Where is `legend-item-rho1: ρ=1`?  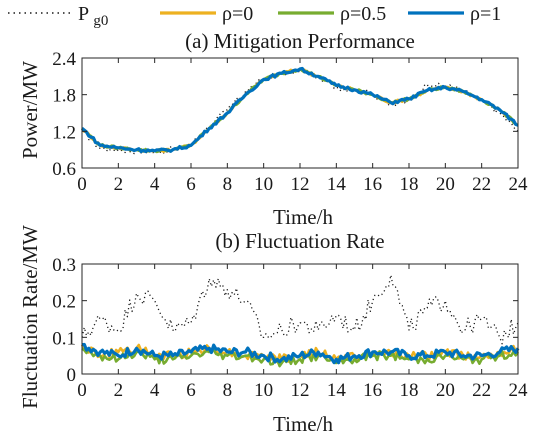 legend-item-rho1: ρ=1 is located at coordinates (454, 14).